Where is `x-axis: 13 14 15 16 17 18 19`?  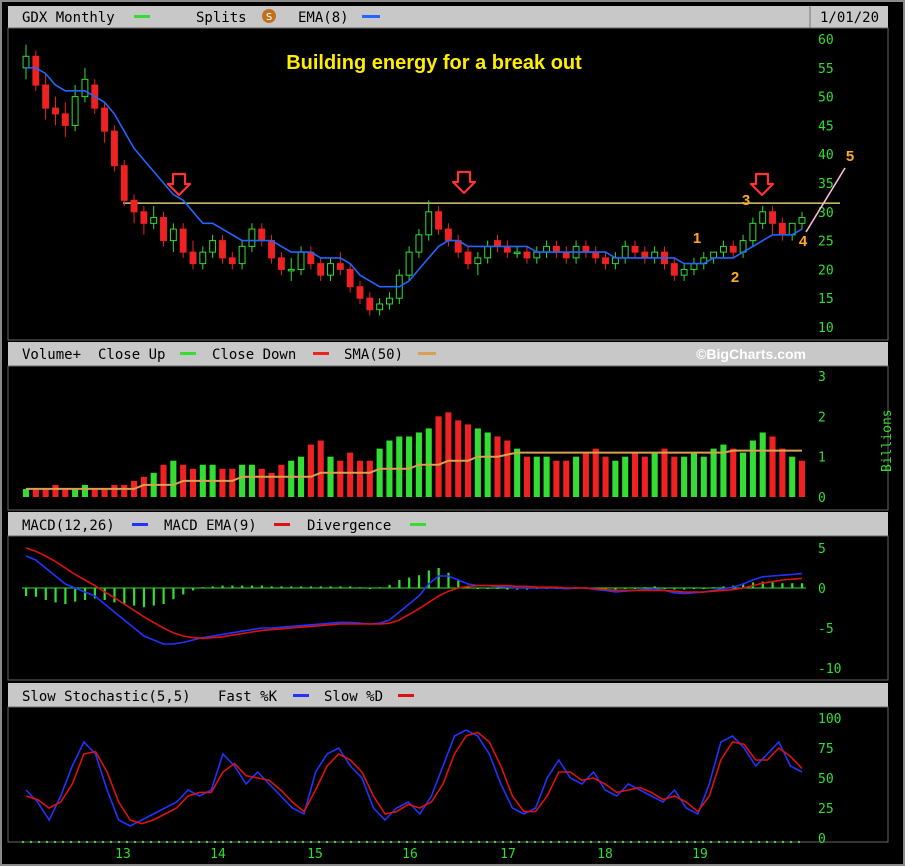 x-axis: 13 14 15 16 17 18 19 is located at coordinates (411, 854).